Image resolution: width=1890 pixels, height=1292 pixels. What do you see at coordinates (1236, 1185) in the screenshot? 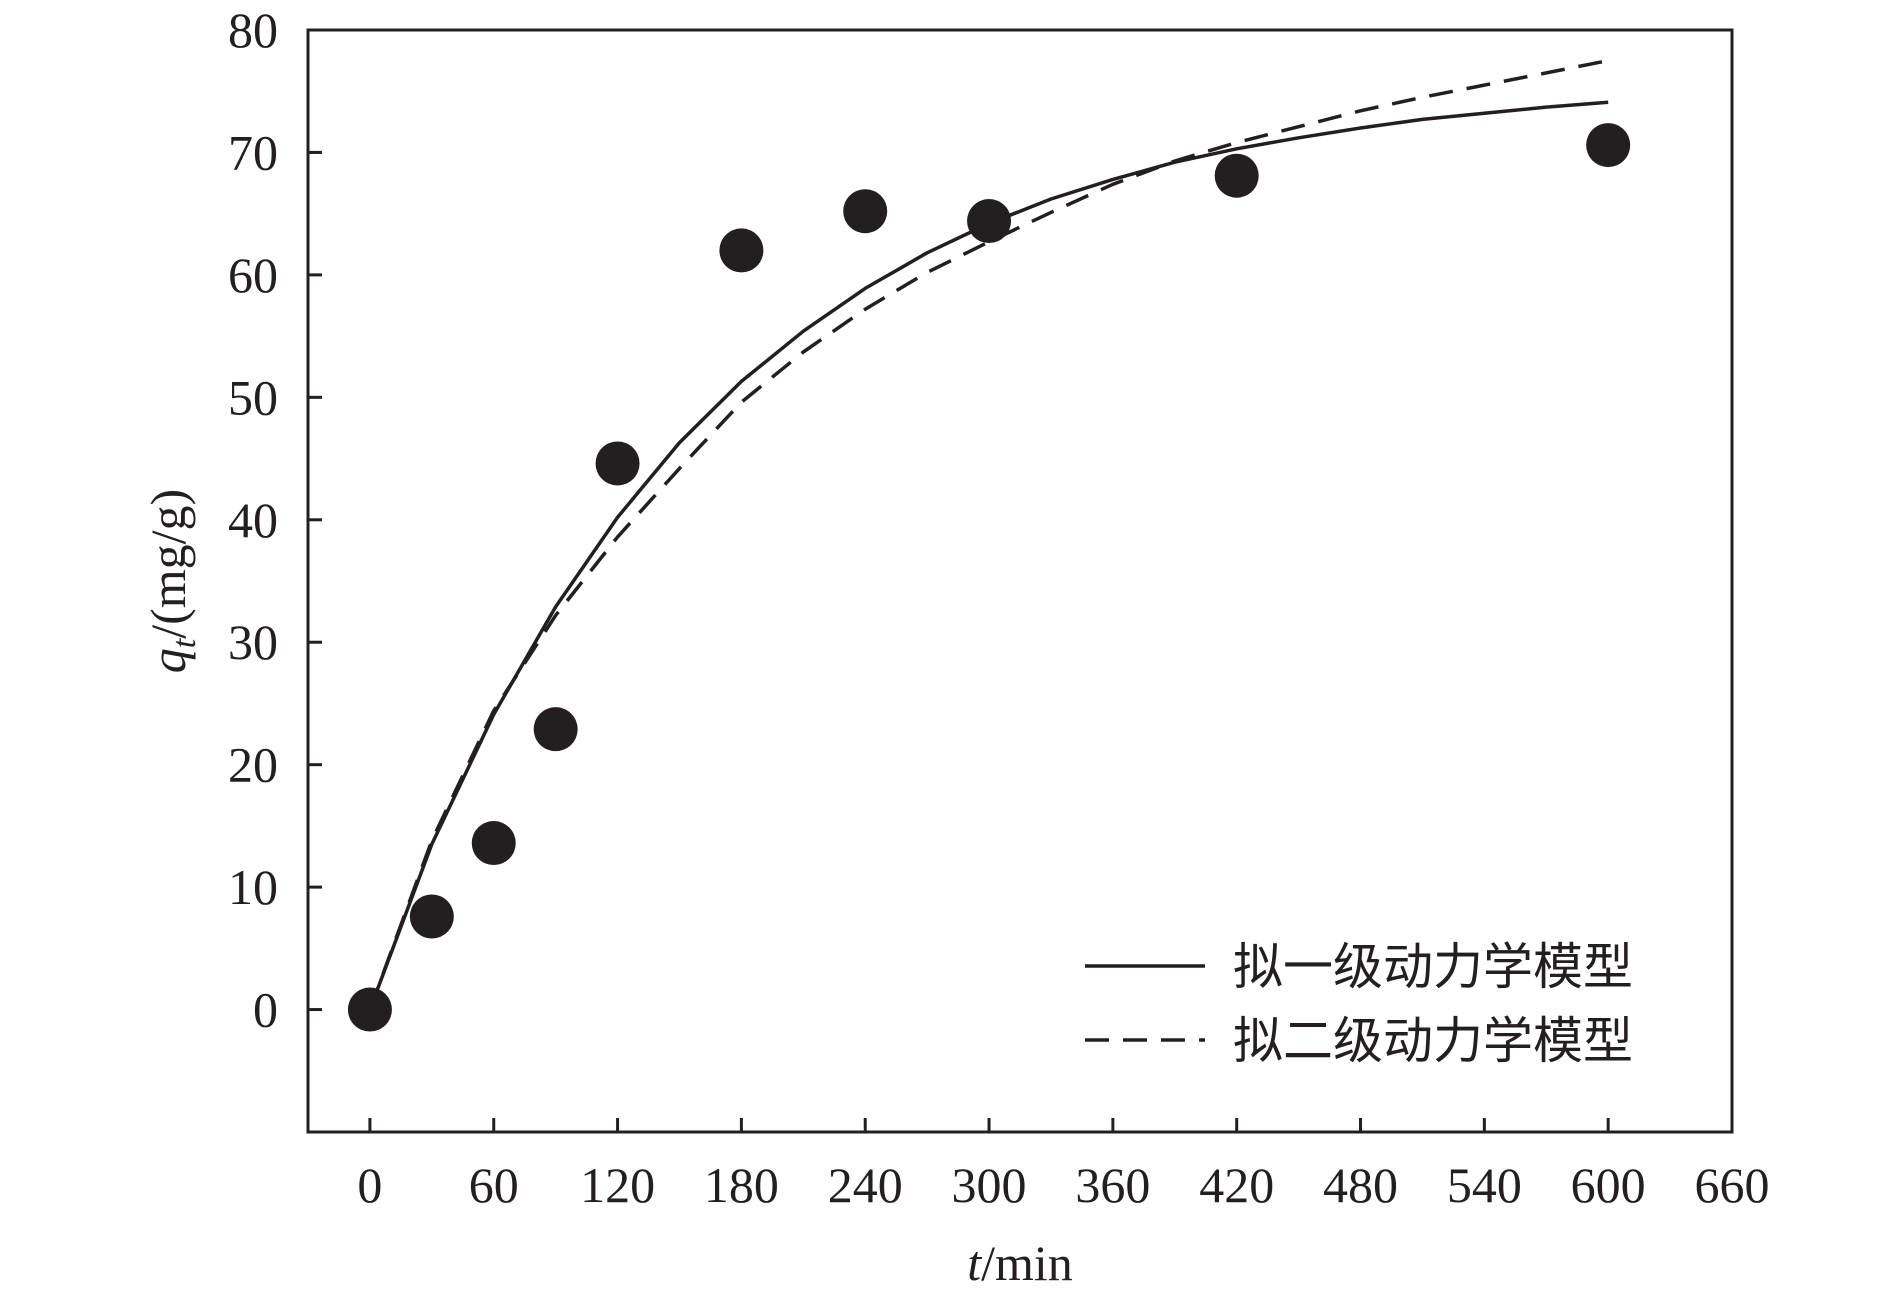
I see `x-tick-label-7: 420` at bounding box center [1236, 1185].